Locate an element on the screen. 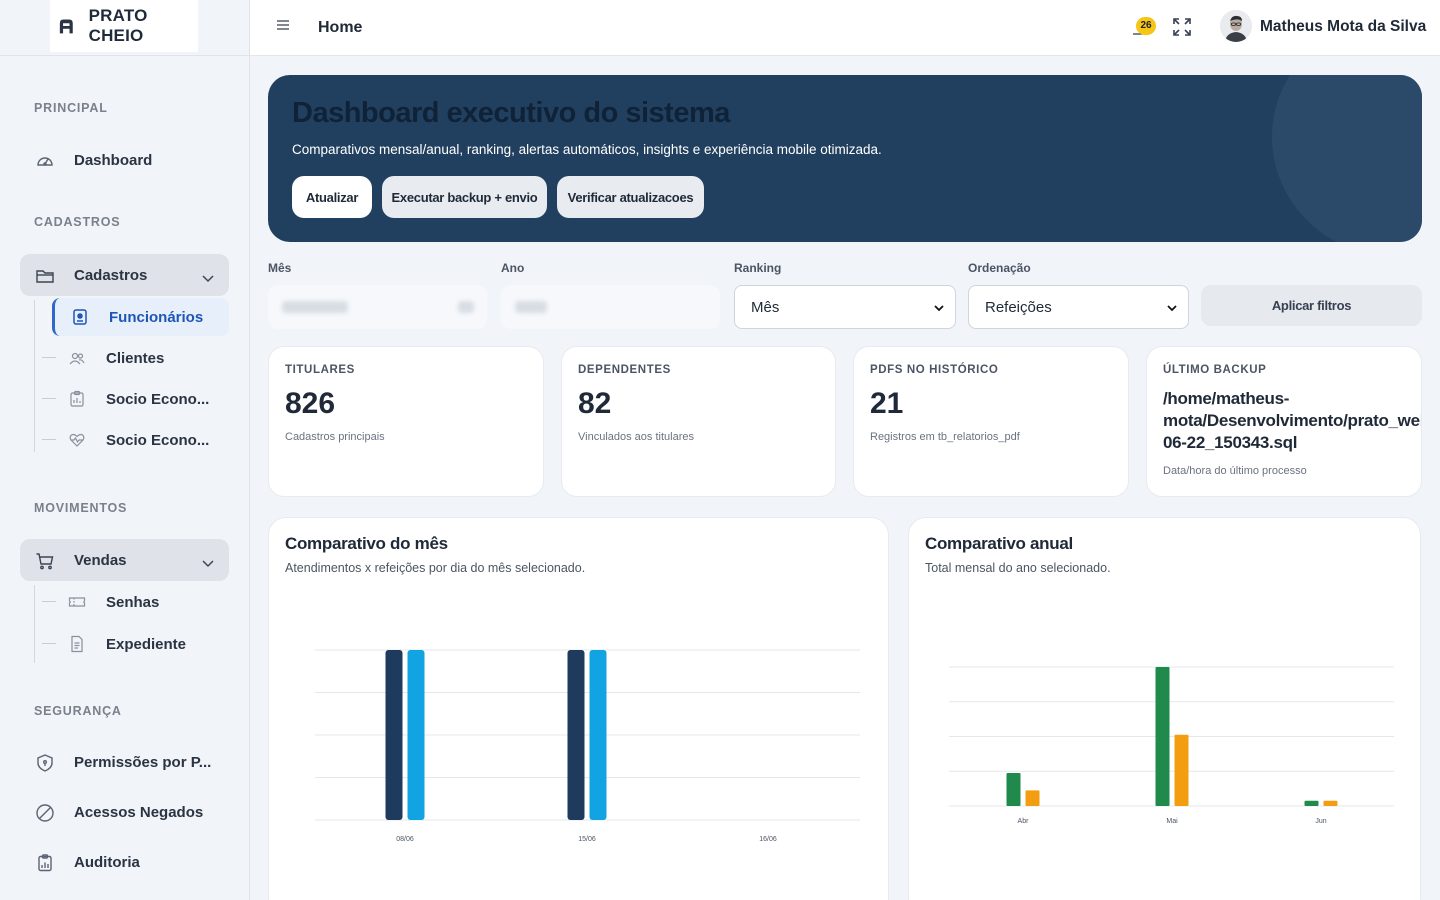  sidebar-item-expediente: Expediente is located at coordinates (135, 644).